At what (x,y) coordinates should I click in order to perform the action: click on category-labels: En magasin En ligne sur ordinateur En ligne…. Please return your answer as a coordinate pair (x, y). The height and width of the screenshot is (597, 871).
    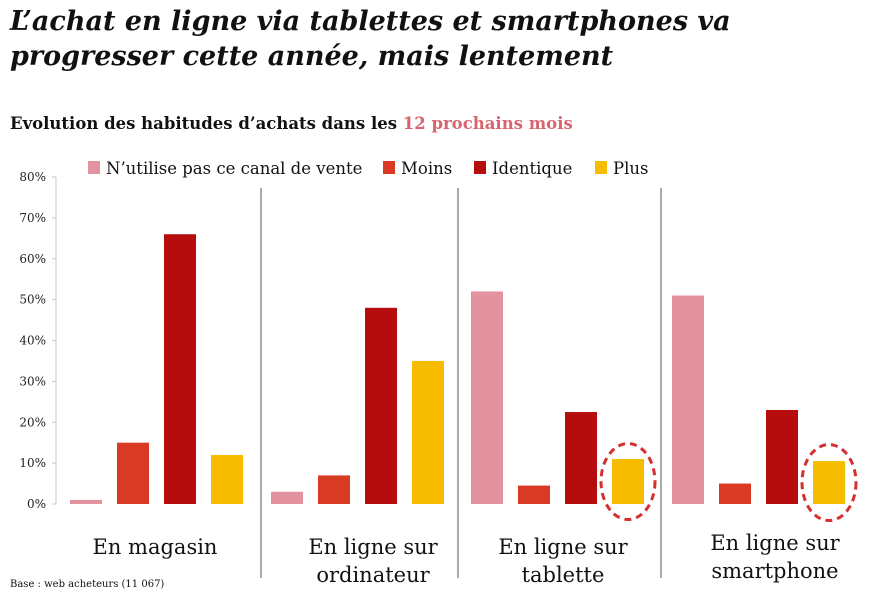
    Looking at the image, I should click on (467, 559).